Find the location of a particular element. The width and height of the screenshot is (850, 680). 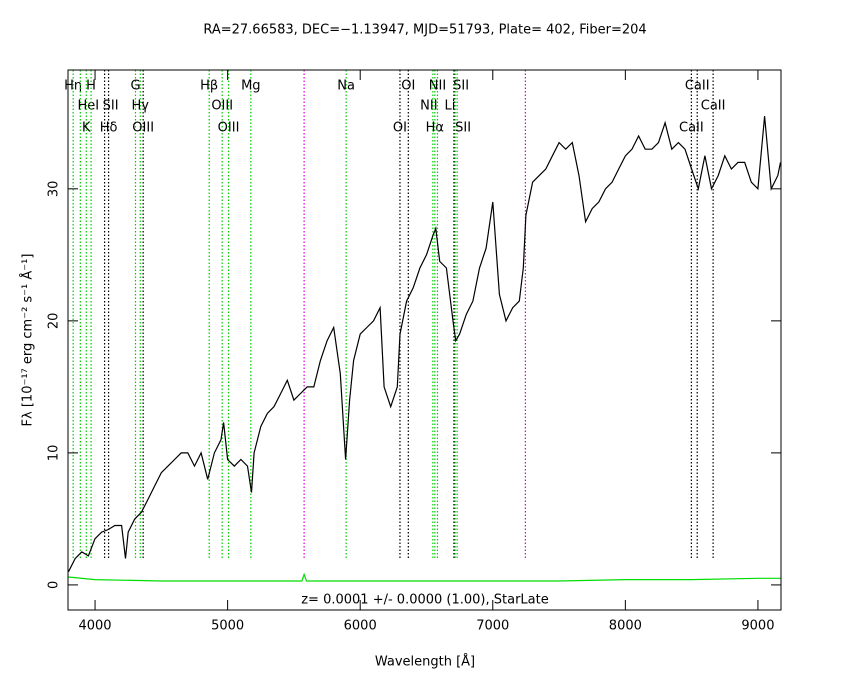

line-label: G is located at coordinates (135, 86).